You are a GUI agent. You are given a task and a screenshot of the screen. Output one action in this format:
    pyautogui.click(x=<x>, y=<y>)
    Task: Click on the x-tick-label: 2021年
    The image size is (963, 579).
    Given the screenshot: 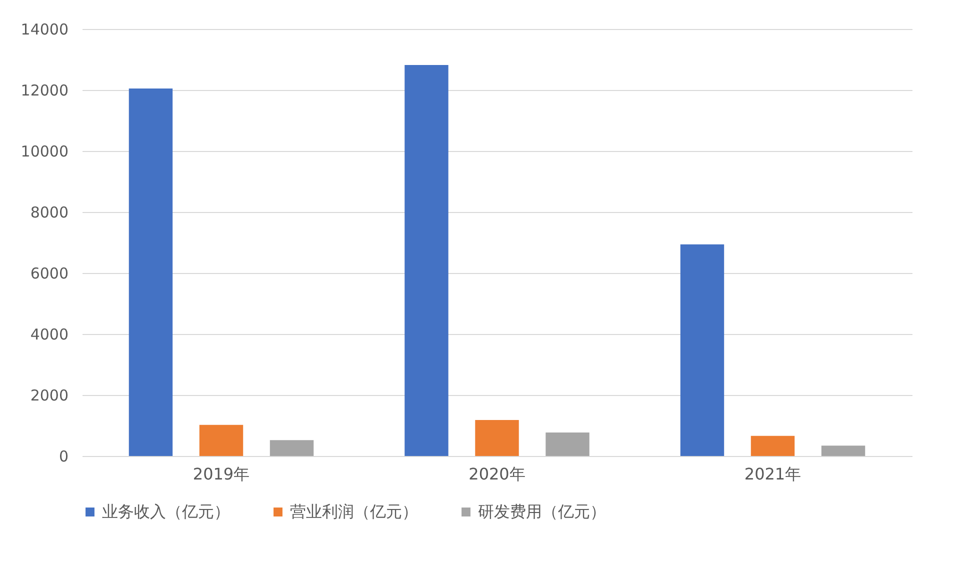 What is the action you would take?
    pyautogui.click(x=773, y=474)
    